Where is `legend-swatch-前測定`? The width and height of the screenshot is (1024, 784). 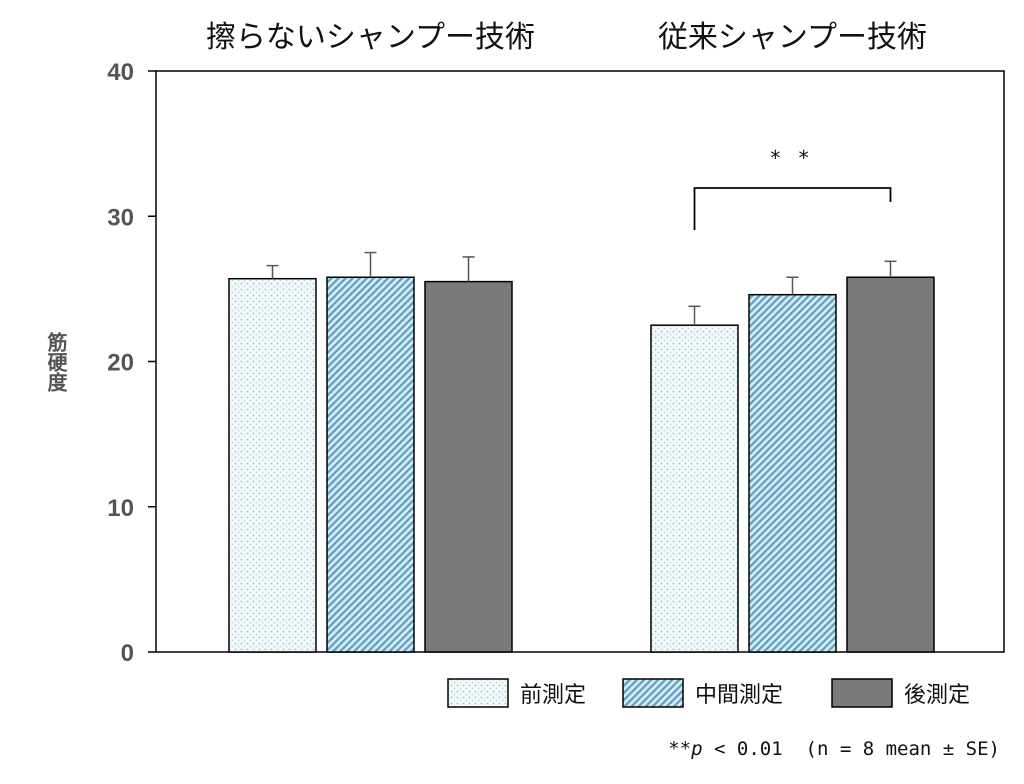 legend-swatch-前測定 is located at coordinates (478, 693).